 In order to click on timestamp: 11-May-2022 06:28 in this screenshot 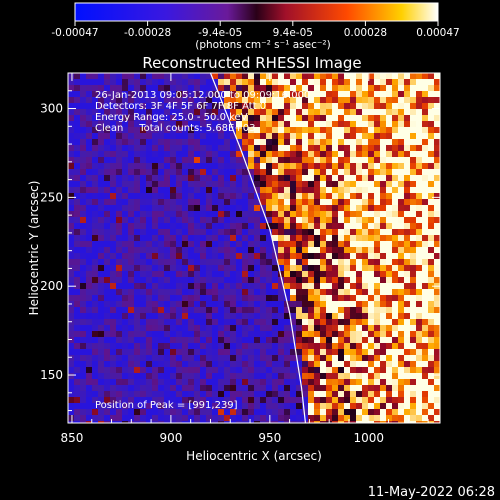, I will do `click(431, 492)`.